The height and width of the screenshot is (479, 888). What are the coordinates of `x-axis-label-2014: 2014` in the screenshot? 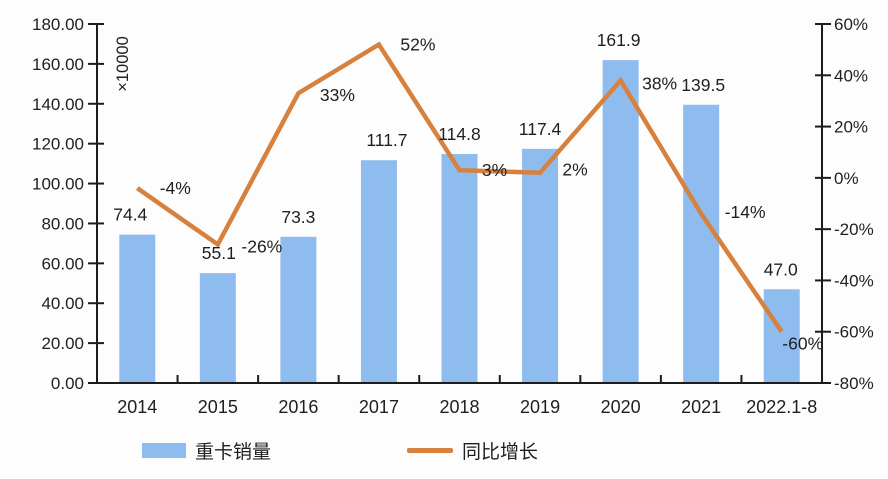 It's located at (137, 407).